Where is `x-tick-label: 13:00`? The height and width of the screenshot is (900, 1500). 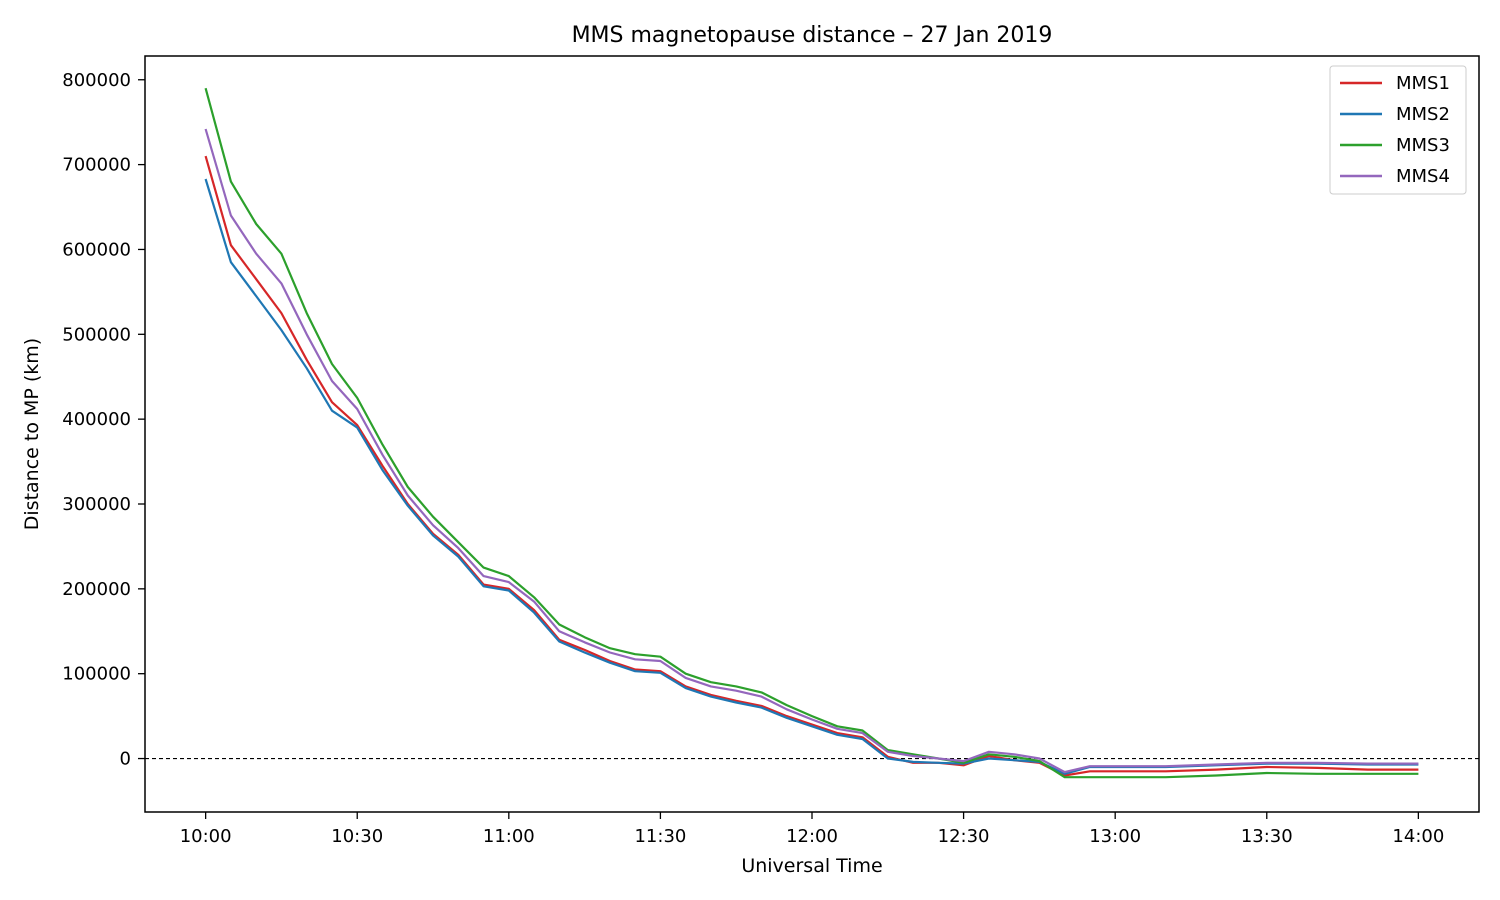
x-tick-label: 13:00 is located at coordinates (1115, 836).